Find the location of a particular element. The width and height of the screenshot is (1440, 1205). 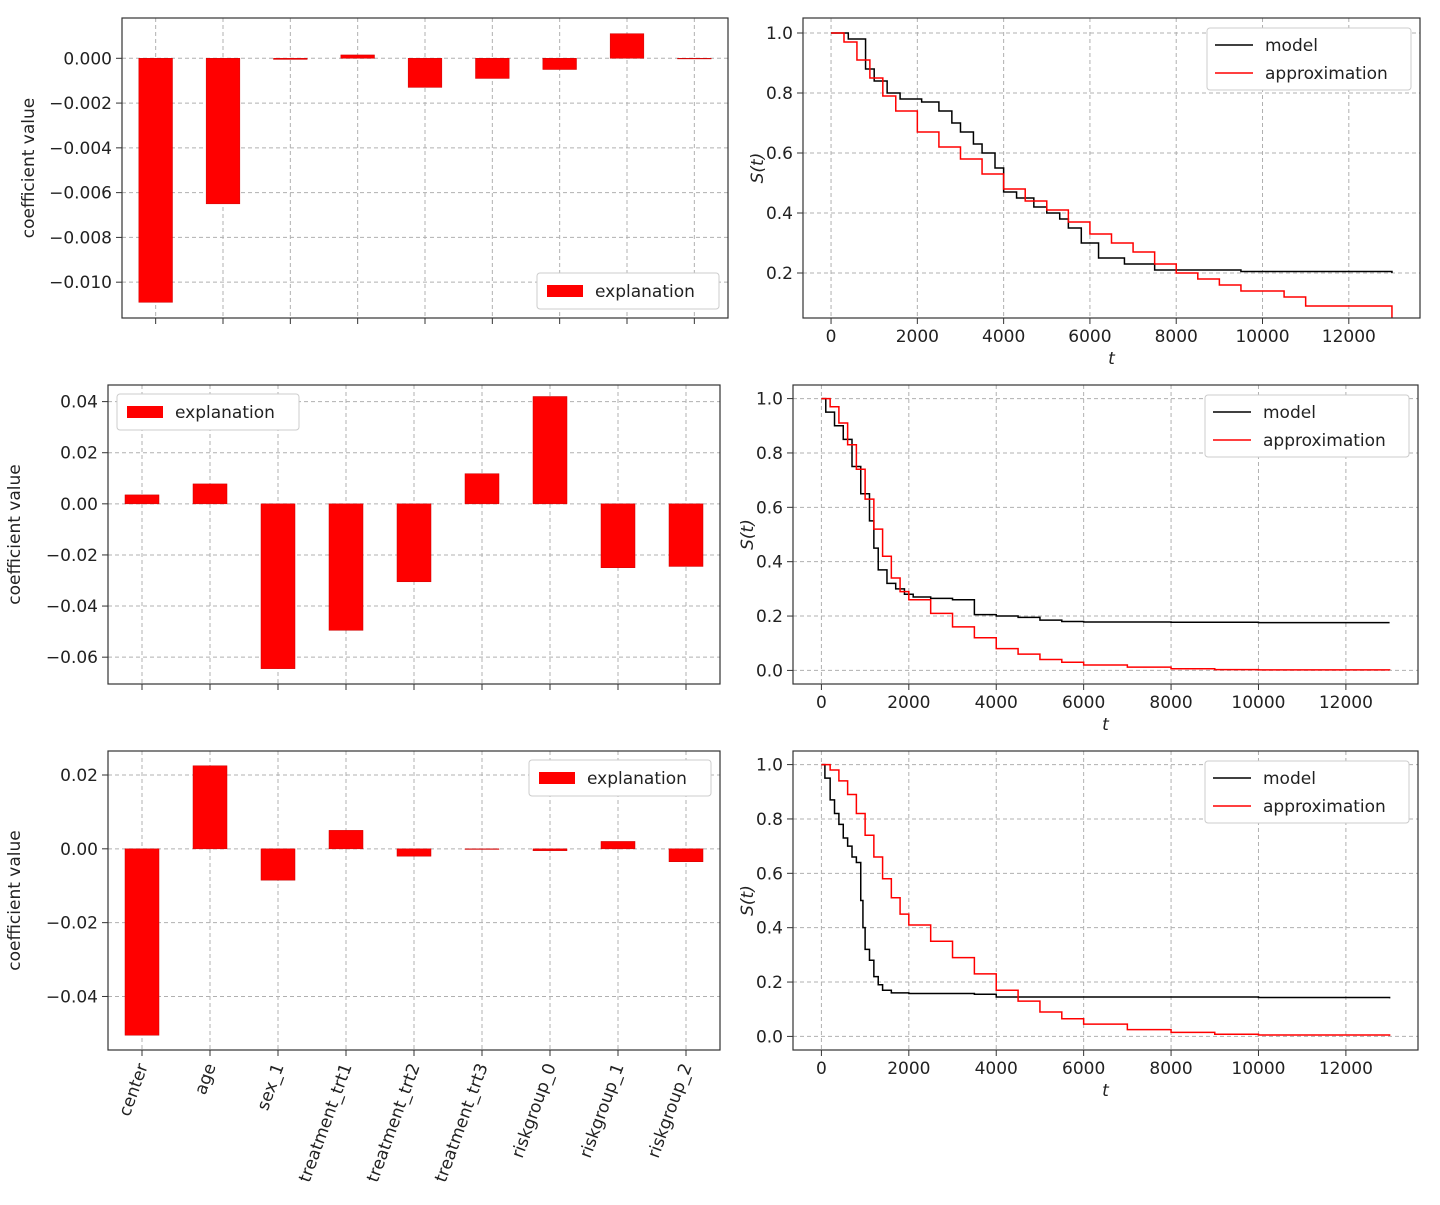

y-tick-label: −0.006 is located at coordinates (80, 194).